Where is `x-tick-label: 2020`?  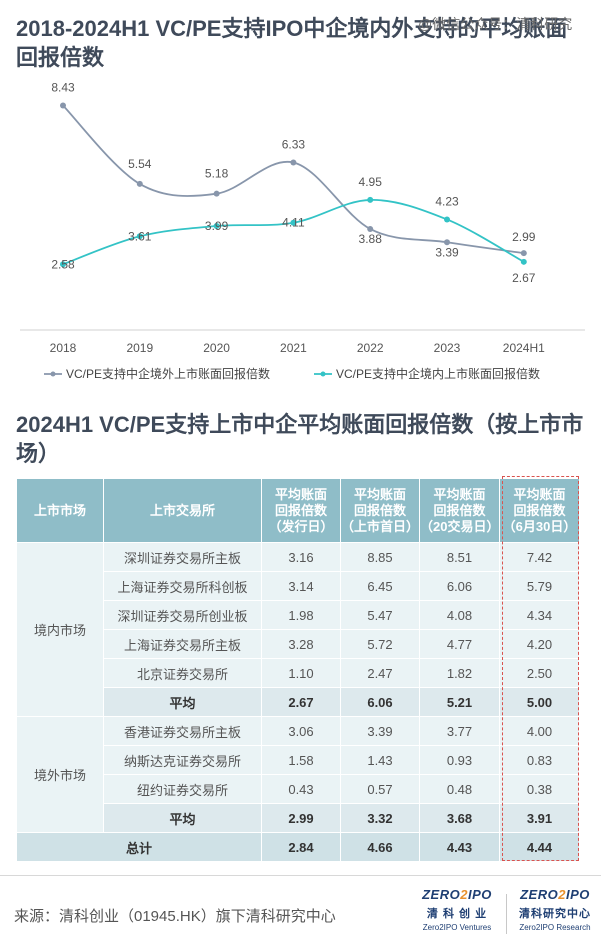 x-tick-label: 2020 is located at coordinates (216, 348).